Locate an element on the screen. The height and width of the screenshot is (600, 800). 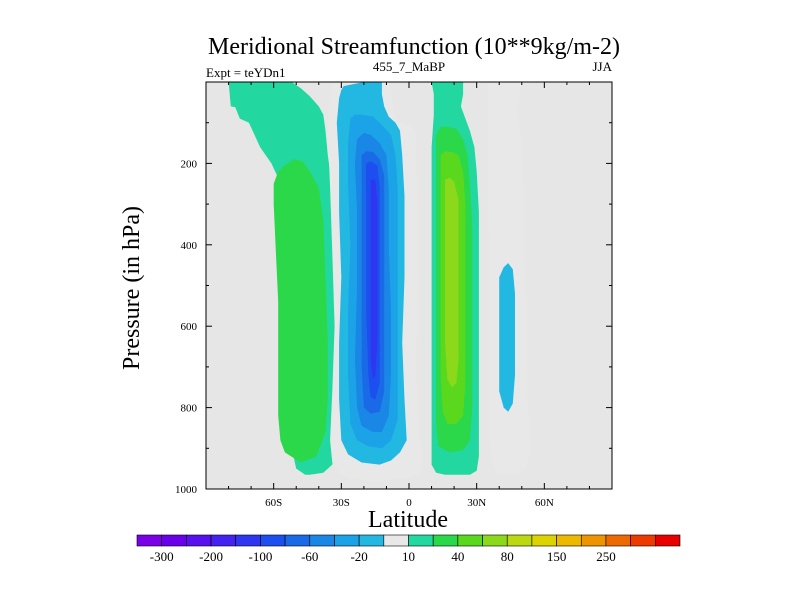
x-tick-label: 60S is located at coordinates (273, 503).